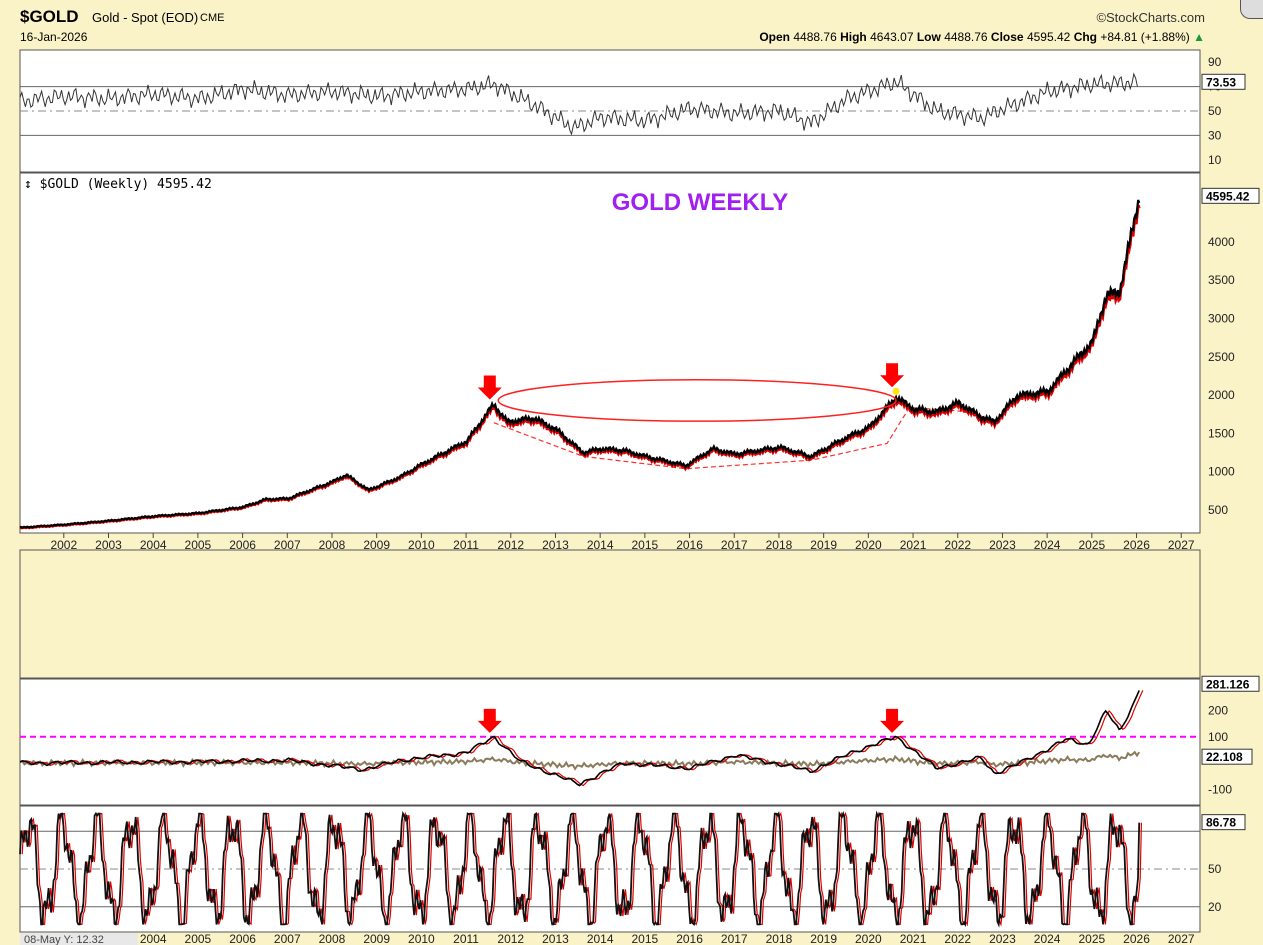 This screenshot has height=945, width=1263. What do you see at coordinates (1221, 357) in the screenshot?
I see `price-y-tick-label: 2500` at bounding box center [1221, 357].